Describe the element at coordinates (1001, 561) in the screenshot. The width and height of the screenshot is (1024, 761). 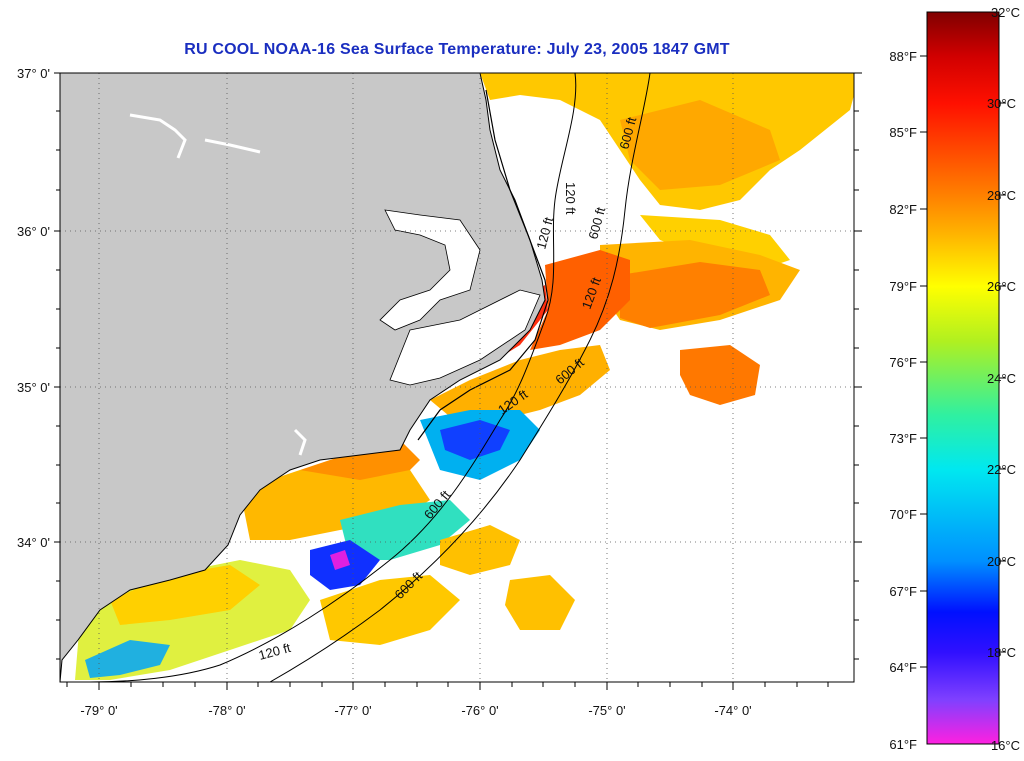
I see `celsius-label: 20°C` at that location.